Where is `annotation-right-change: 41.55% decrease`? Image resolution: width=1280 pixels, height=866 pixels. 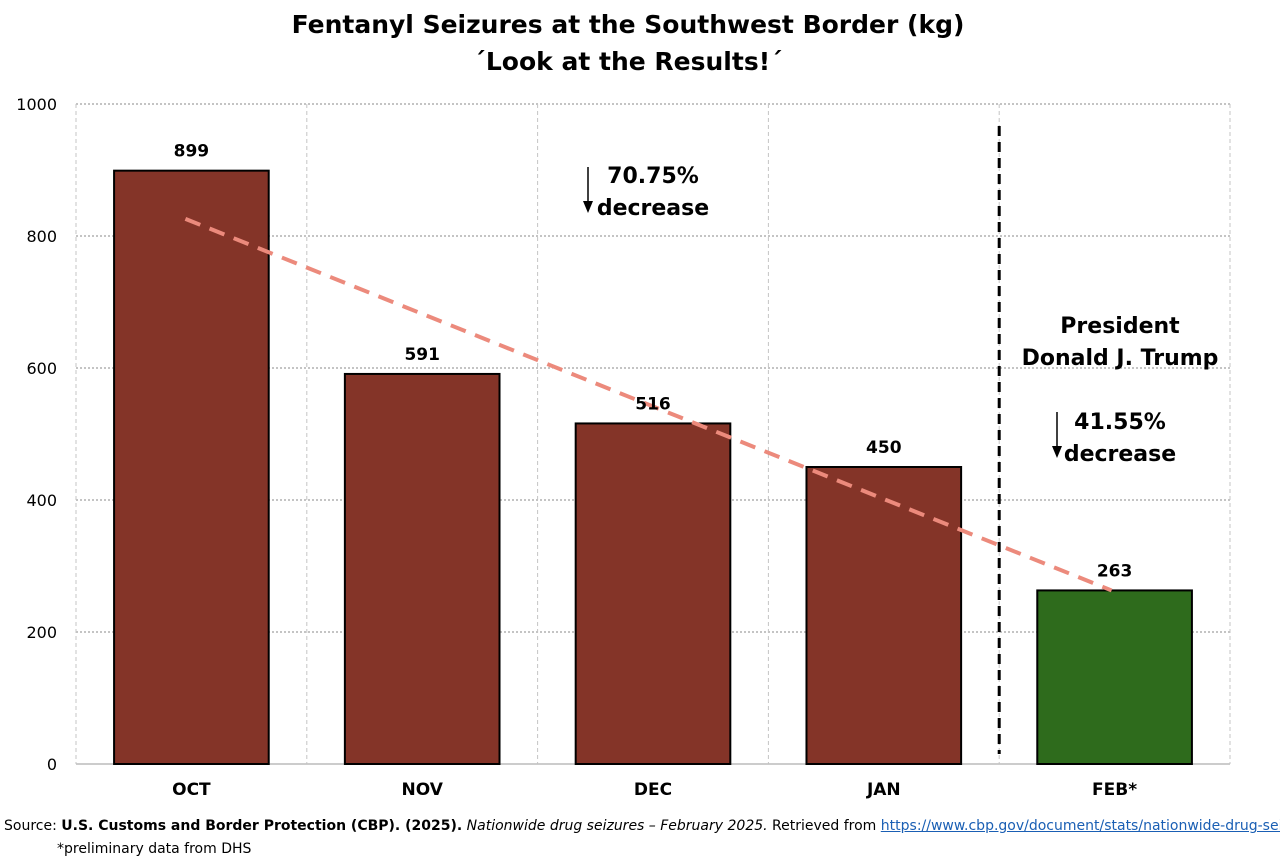
annotation-right-change: 41.55% decrease is located at coordinates (1114, 438).